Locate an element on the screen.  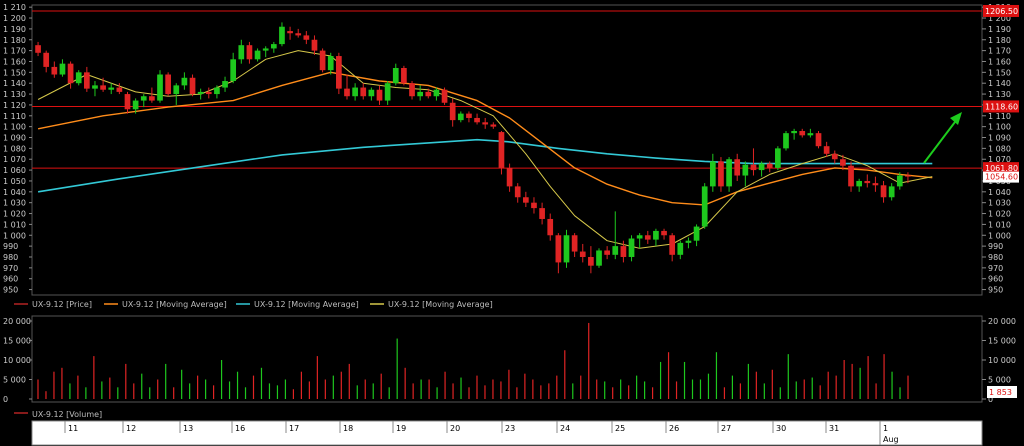
price-y-tick-label: 1 160 is located at coordinates (999, 61).